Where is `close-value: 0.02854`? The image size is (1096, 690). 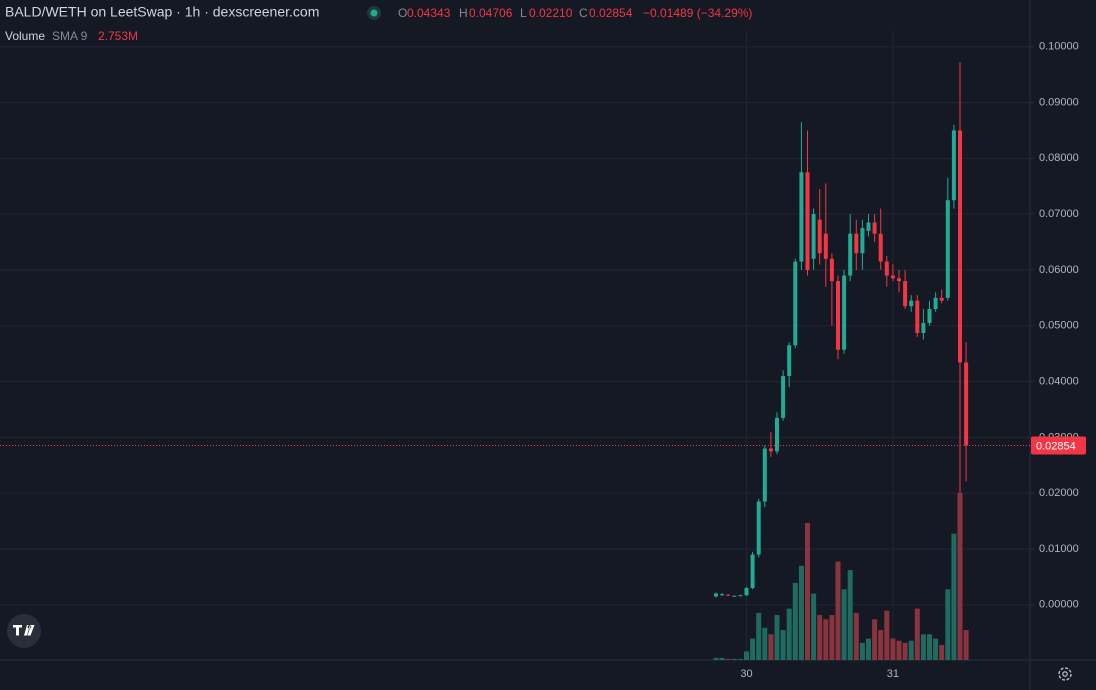 close-value: 0.02854 is located at coordinates (611, 13).